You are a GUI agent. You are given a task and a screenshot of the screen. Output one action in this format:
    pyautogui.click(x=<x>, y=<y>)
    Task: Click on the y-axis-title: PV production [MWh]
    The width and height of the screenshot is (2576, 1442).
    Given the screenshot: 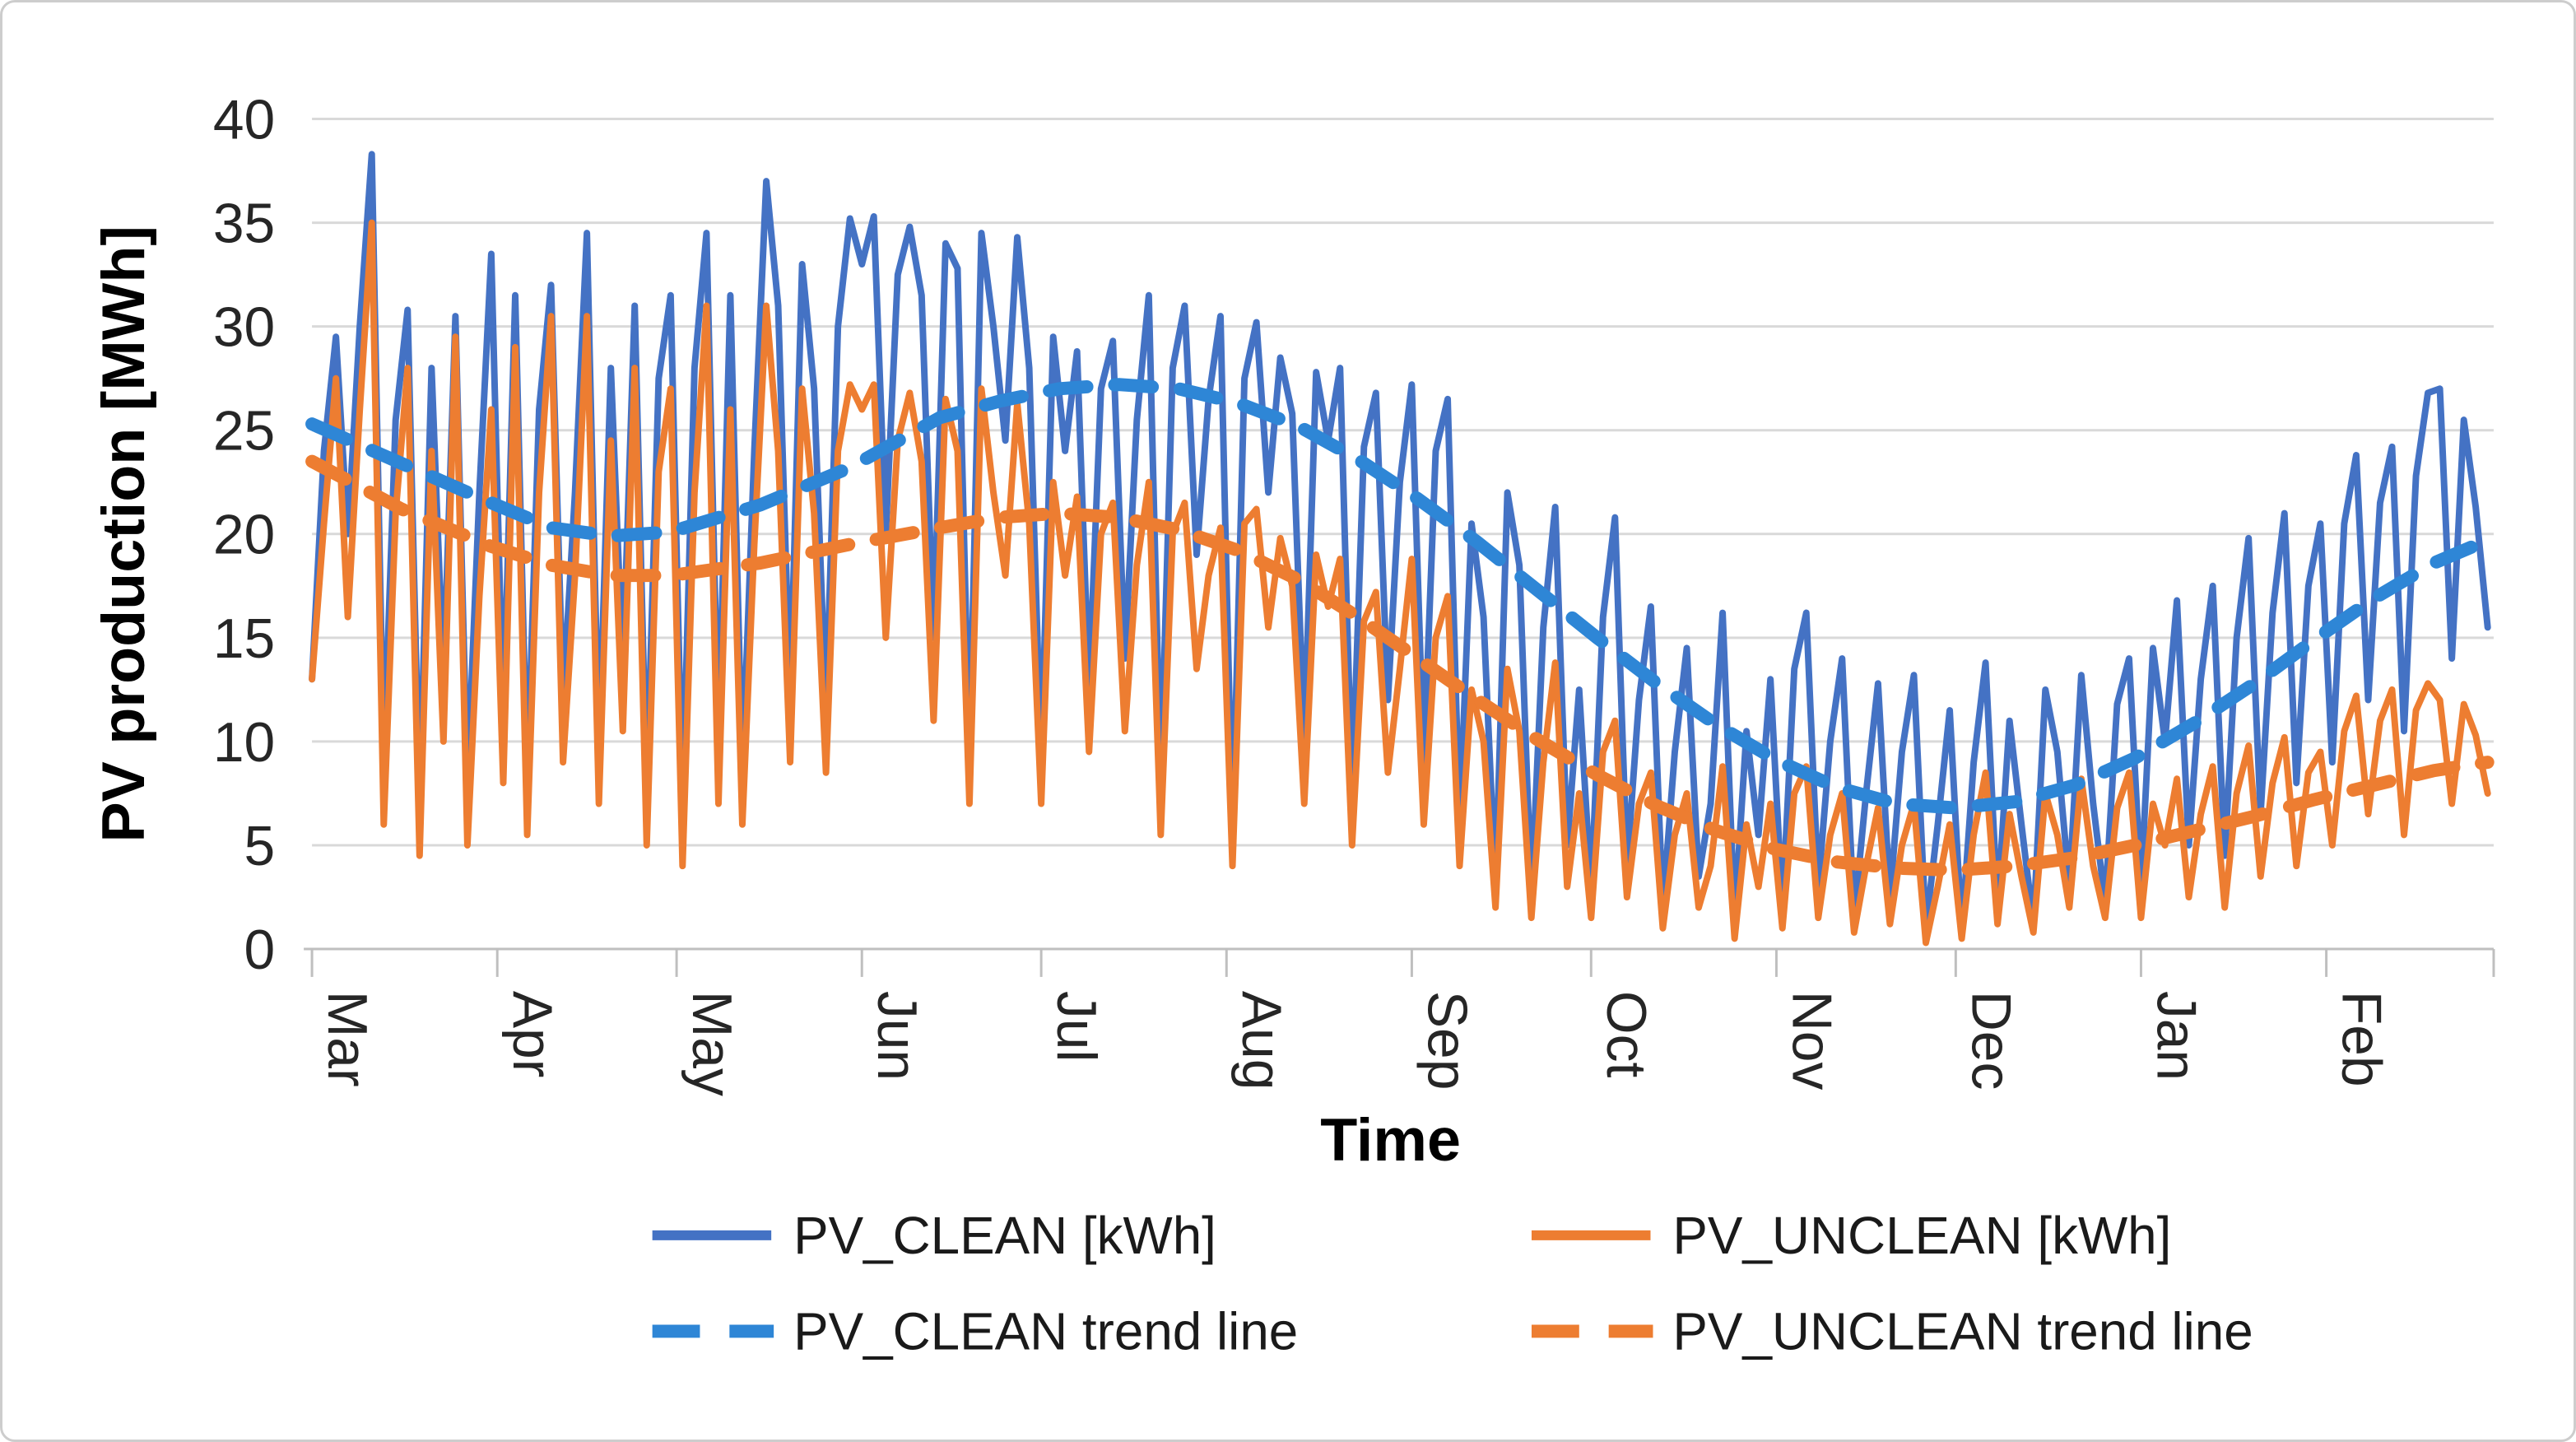 What is the action you would take?
    pyautogui.click(x=123, y=534)
    